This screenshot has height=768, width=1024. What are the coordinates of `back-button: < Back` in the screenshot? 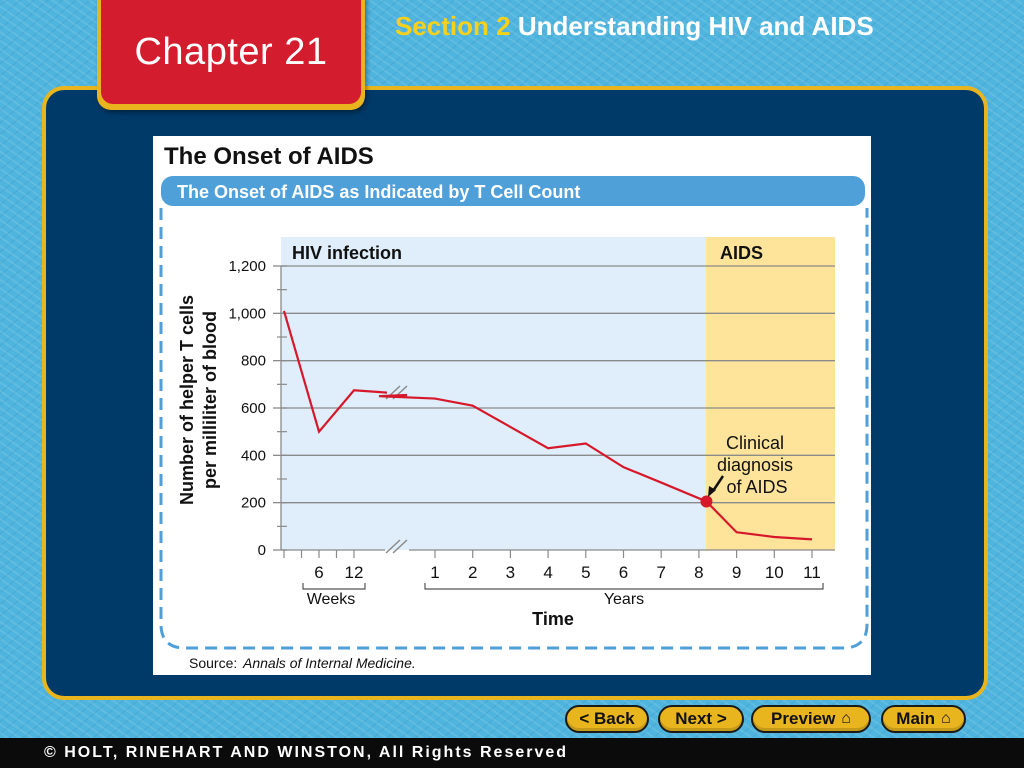 It's located at (607, 719).